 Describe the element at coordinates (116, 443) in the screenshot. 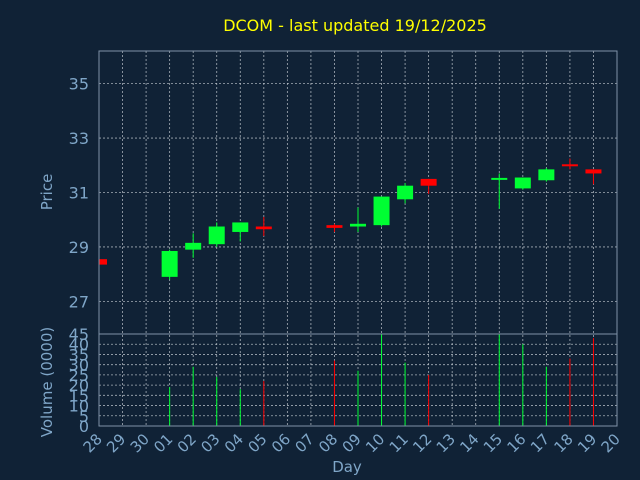

I see `x-tick-label: 29` at that location.